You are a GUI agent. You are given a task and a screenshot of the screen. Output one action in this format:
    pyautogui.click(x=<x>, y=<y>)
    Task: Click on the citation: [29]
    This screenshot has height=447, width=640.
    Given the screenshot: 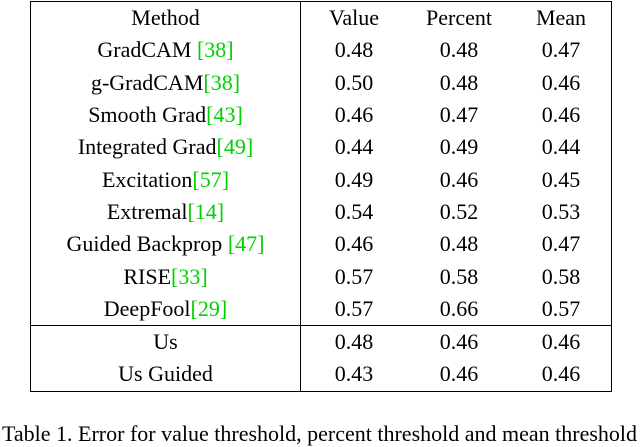 What is the action you would take?
    pyautogui.click(x=209, y=308)
    